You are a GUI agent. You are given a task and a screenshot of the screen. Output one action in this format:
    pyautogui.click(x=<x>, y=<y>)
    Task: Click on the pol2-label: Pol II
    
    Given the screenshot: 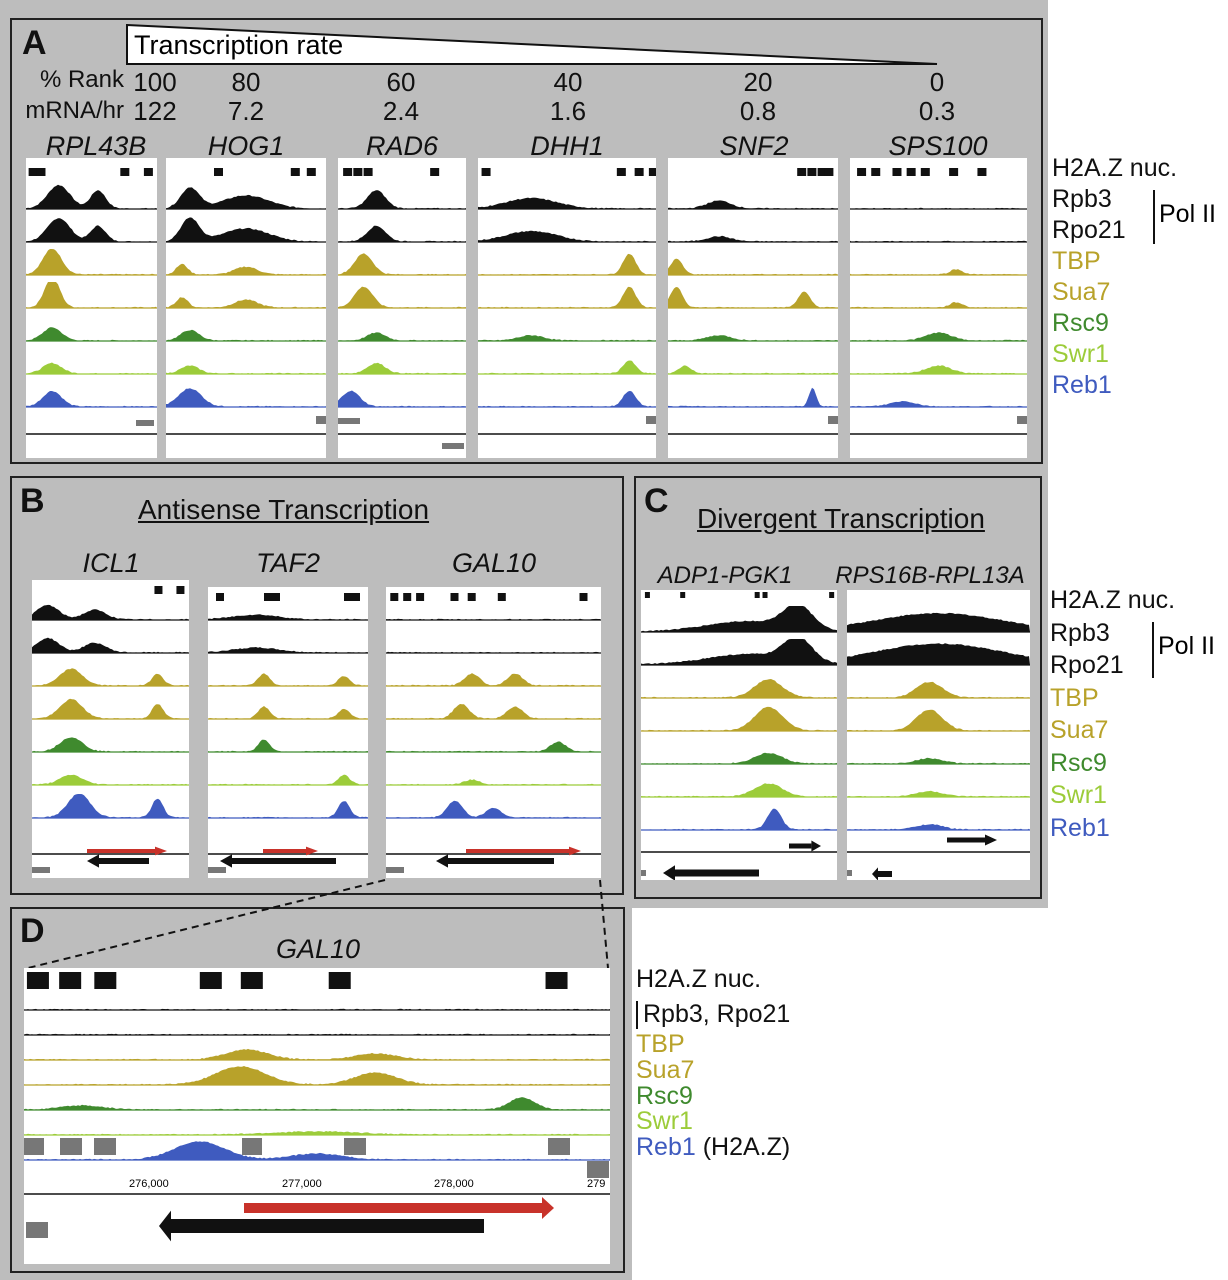 What is the action you would take?
    pyautogui.click(x=1187, y=214)
    